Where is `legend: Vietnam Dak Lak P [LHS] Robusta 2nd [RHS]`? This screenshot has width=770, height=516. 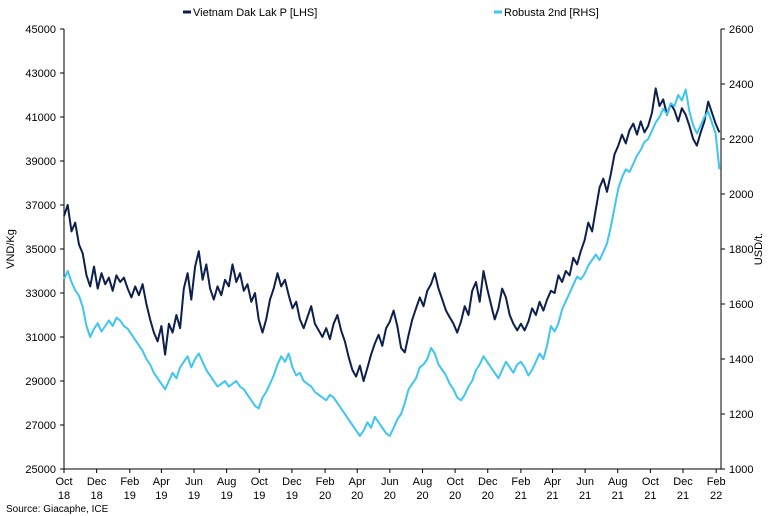
legend: Vietnam Dak Lak P [LHS] Robusta 2nd [RHS] is located at coordinates (391, 13).